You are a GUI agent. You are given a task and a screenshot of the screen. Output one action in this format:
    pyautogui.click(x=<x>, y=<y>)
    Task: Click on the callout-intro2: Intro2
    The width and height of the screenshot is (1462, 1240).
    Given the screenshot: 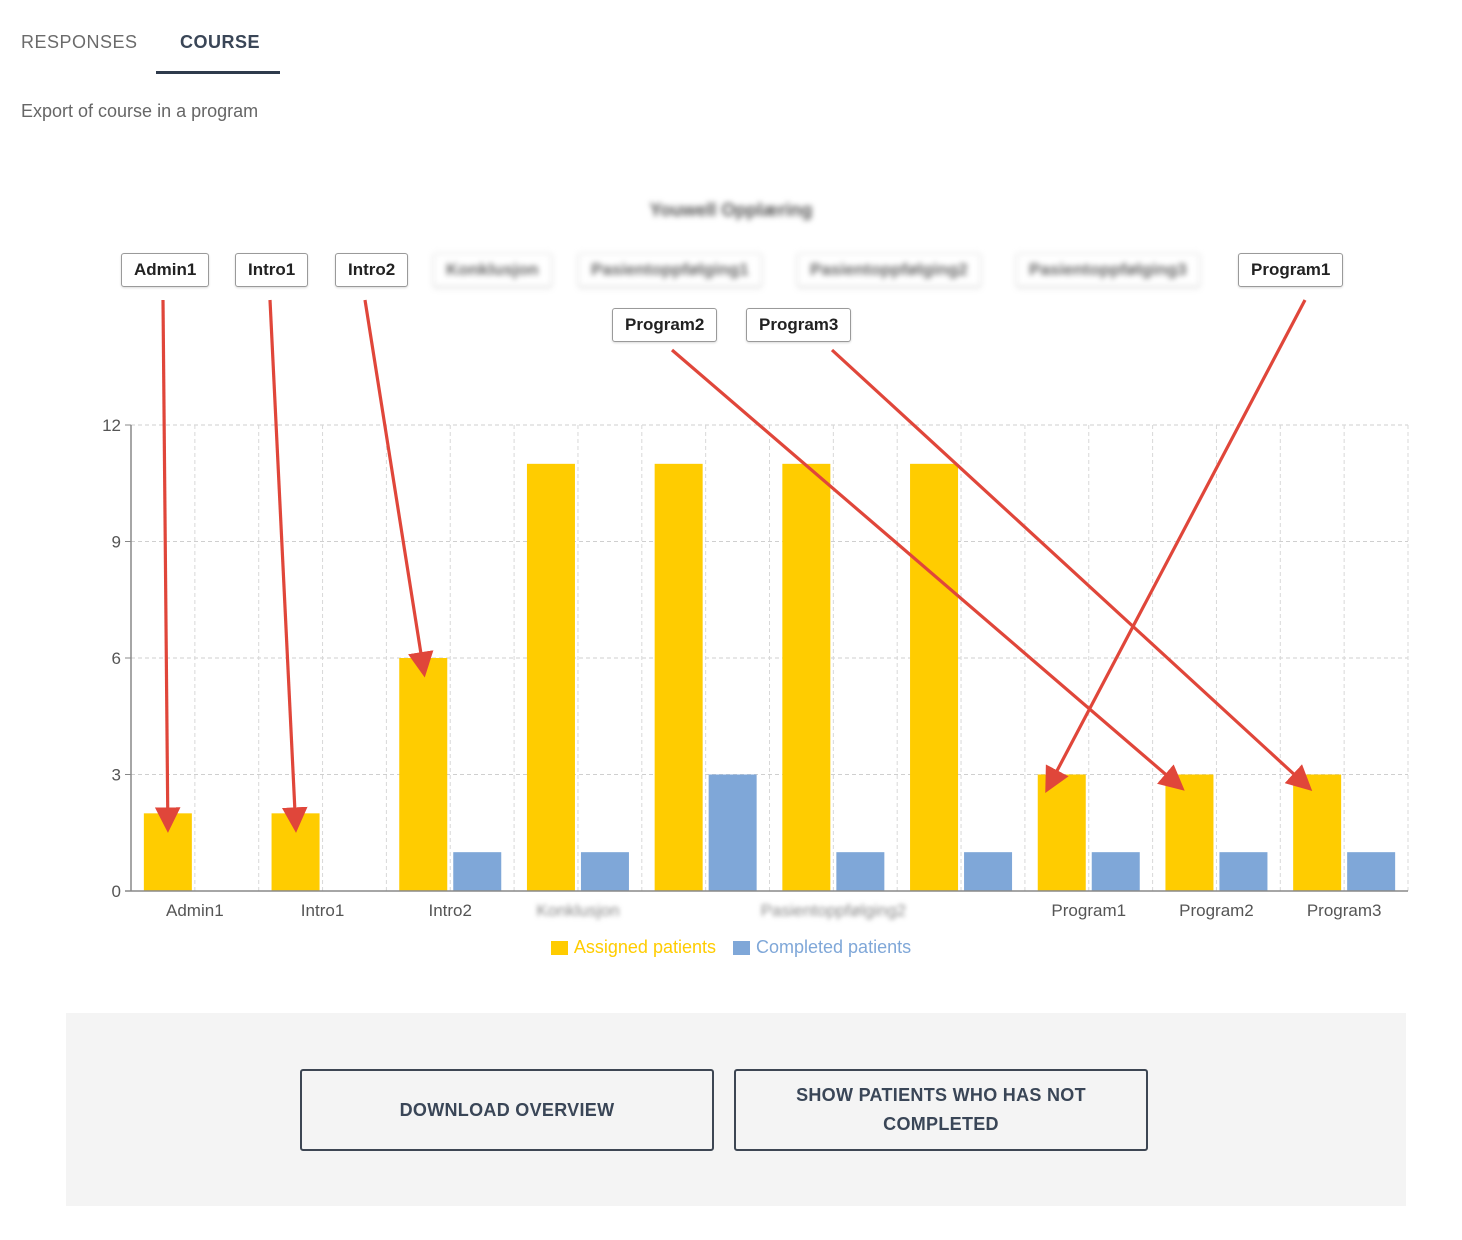 What is the action you would take?
    pyautogui.click(x=372, y=270)
    